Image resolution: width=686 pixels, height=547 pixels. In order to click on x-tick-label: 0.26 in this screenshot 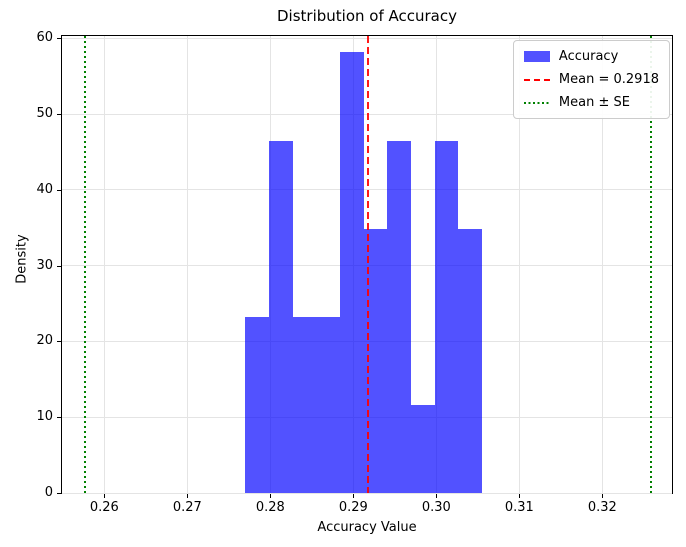, I will do `click(104, 507)`.